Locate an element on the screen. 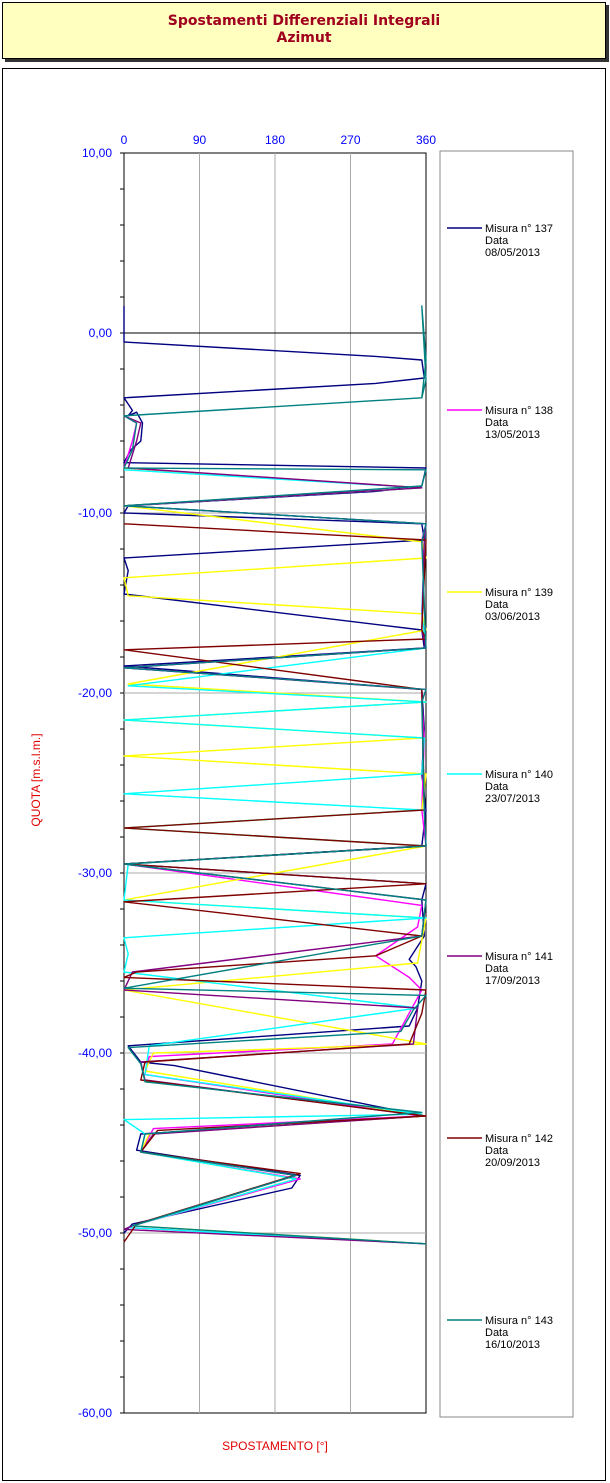  y-tick-label: -30,00 is located at coordinates (95, 873).